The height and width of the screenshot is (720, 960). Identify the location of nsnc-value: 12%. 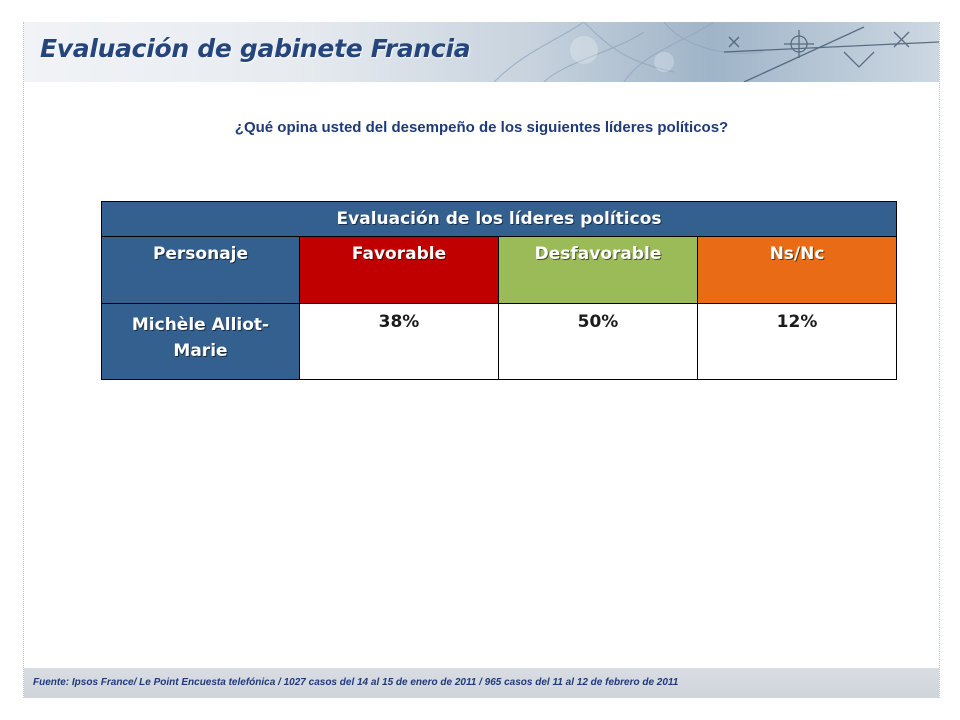
(797, 341).